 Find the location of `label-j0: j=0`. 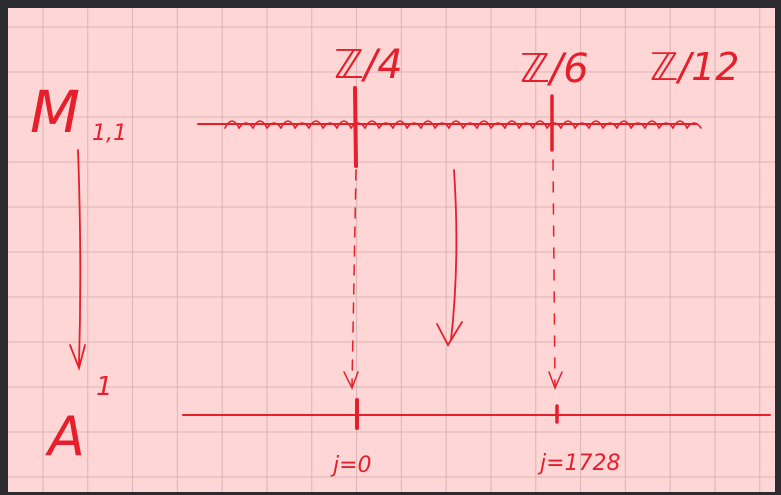

label-j0: j=0 is located at coordinates (351, 465).